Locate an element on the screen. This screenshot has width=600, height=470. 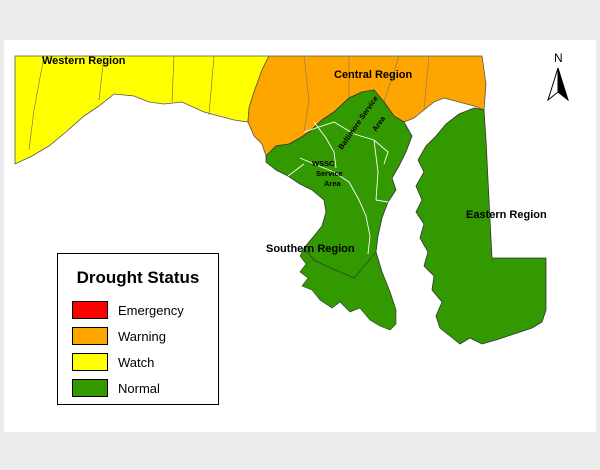
normal-swatch is located at coordinates (90, 388).